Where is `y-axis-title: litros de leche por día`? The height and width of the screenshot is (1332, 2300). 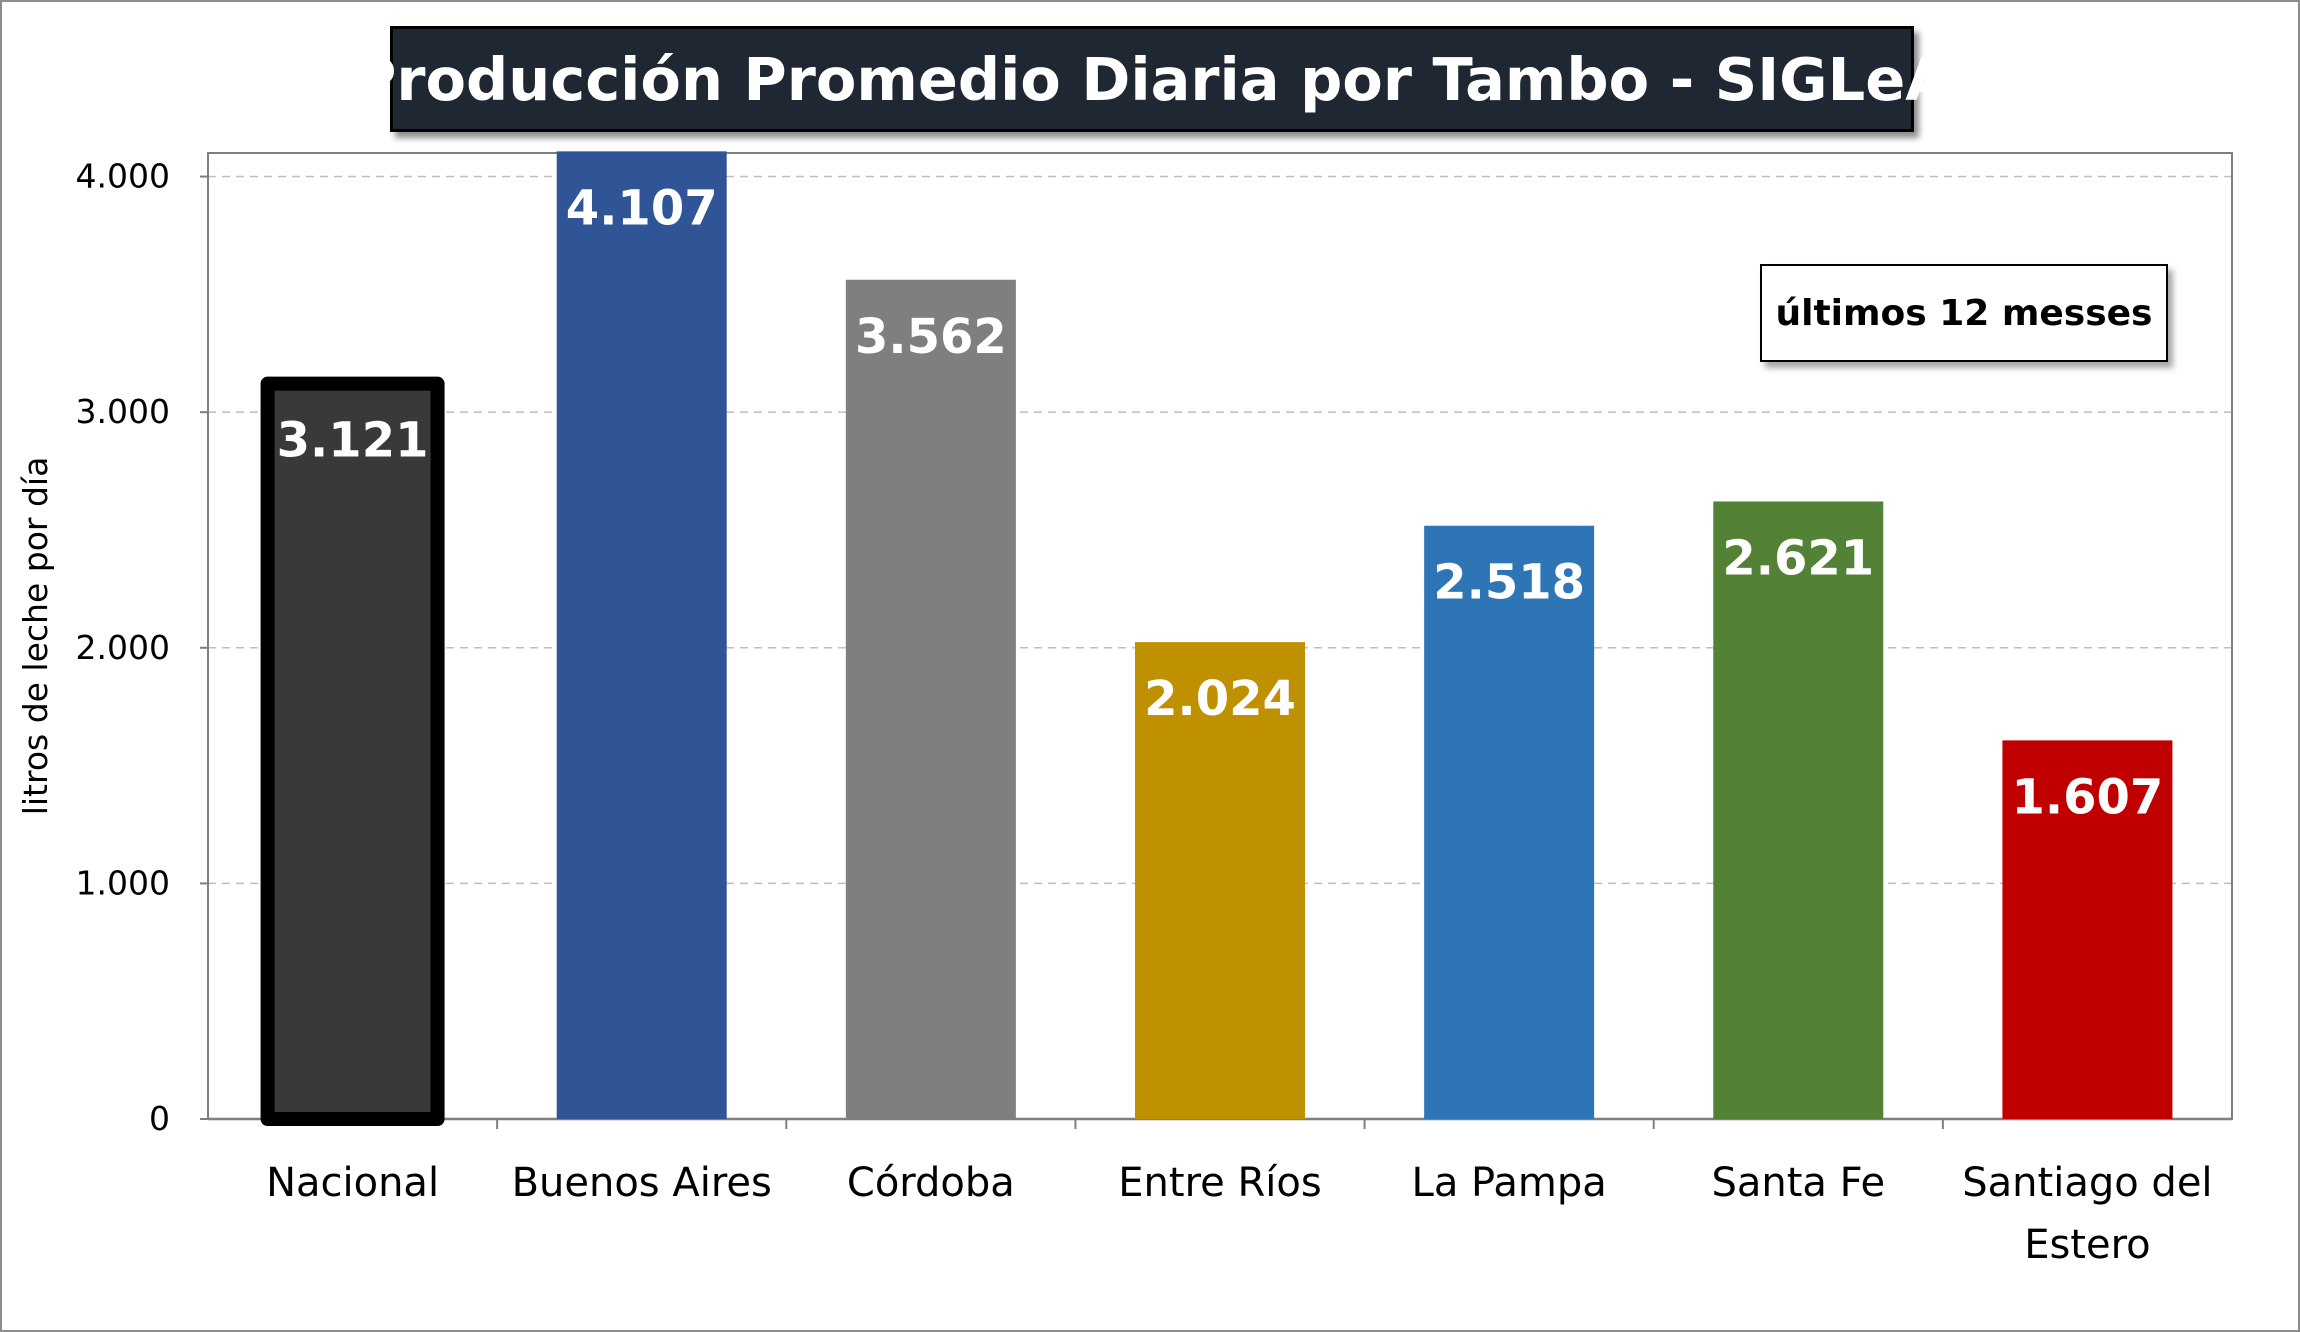 y-axis-title: litros de leche por día is located at coordinates (35, 636).